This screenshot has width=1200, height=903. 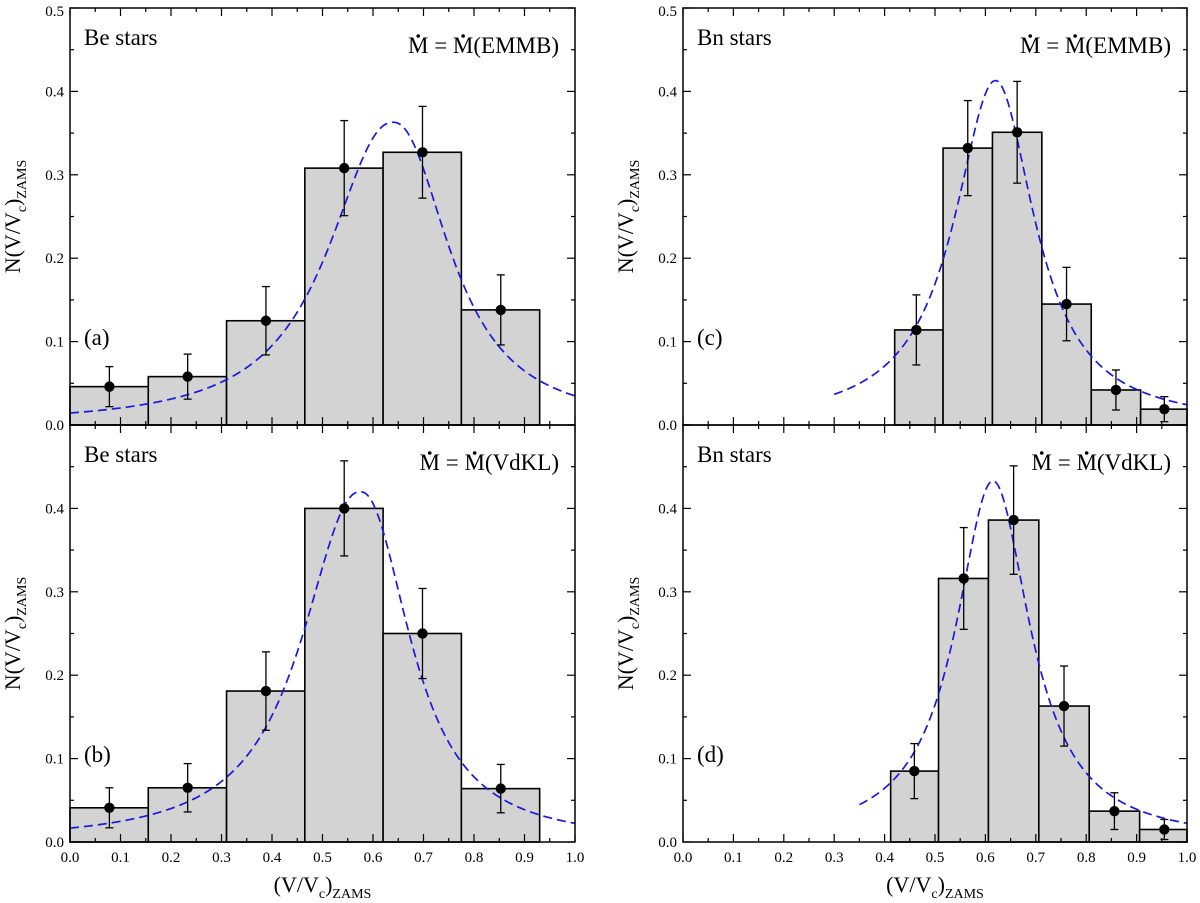 What do you see at coordinates (1035, 858) in the screenshot?
I see `x-tick-label: 0.7` at bounding box center [1035, 858].